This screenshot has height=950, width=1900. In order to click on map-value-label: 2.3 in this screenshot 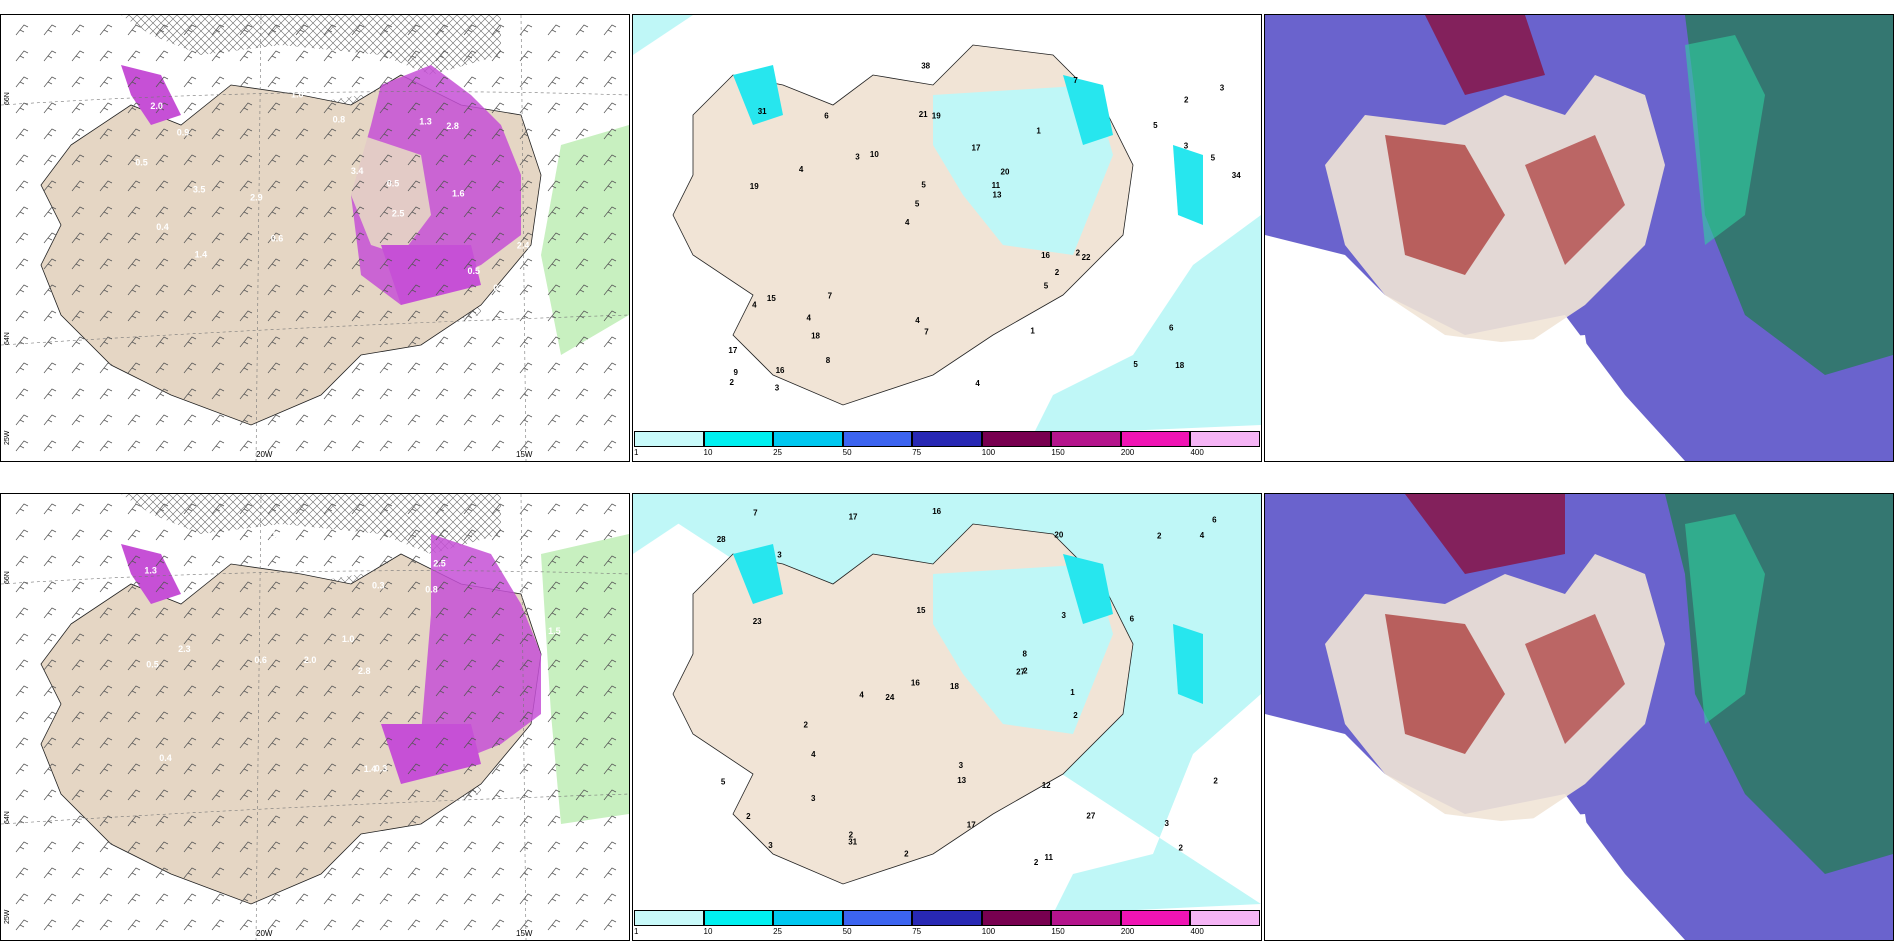, I will do `click(184, 649)`.